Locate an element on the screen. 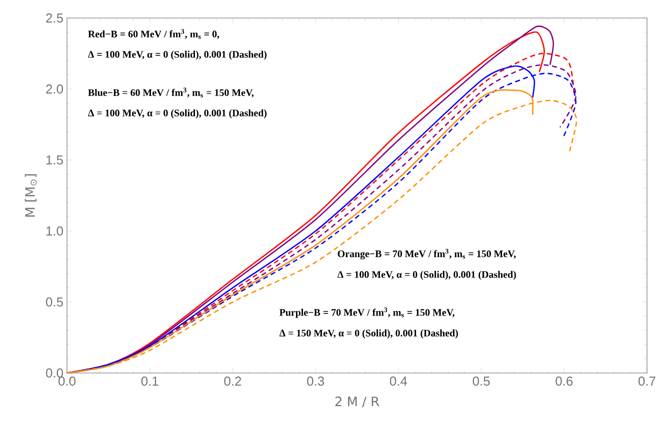 The width and height of the screenshot is (662, 428). x-tick-label: 0.5 is located at coordinates (481, 381).